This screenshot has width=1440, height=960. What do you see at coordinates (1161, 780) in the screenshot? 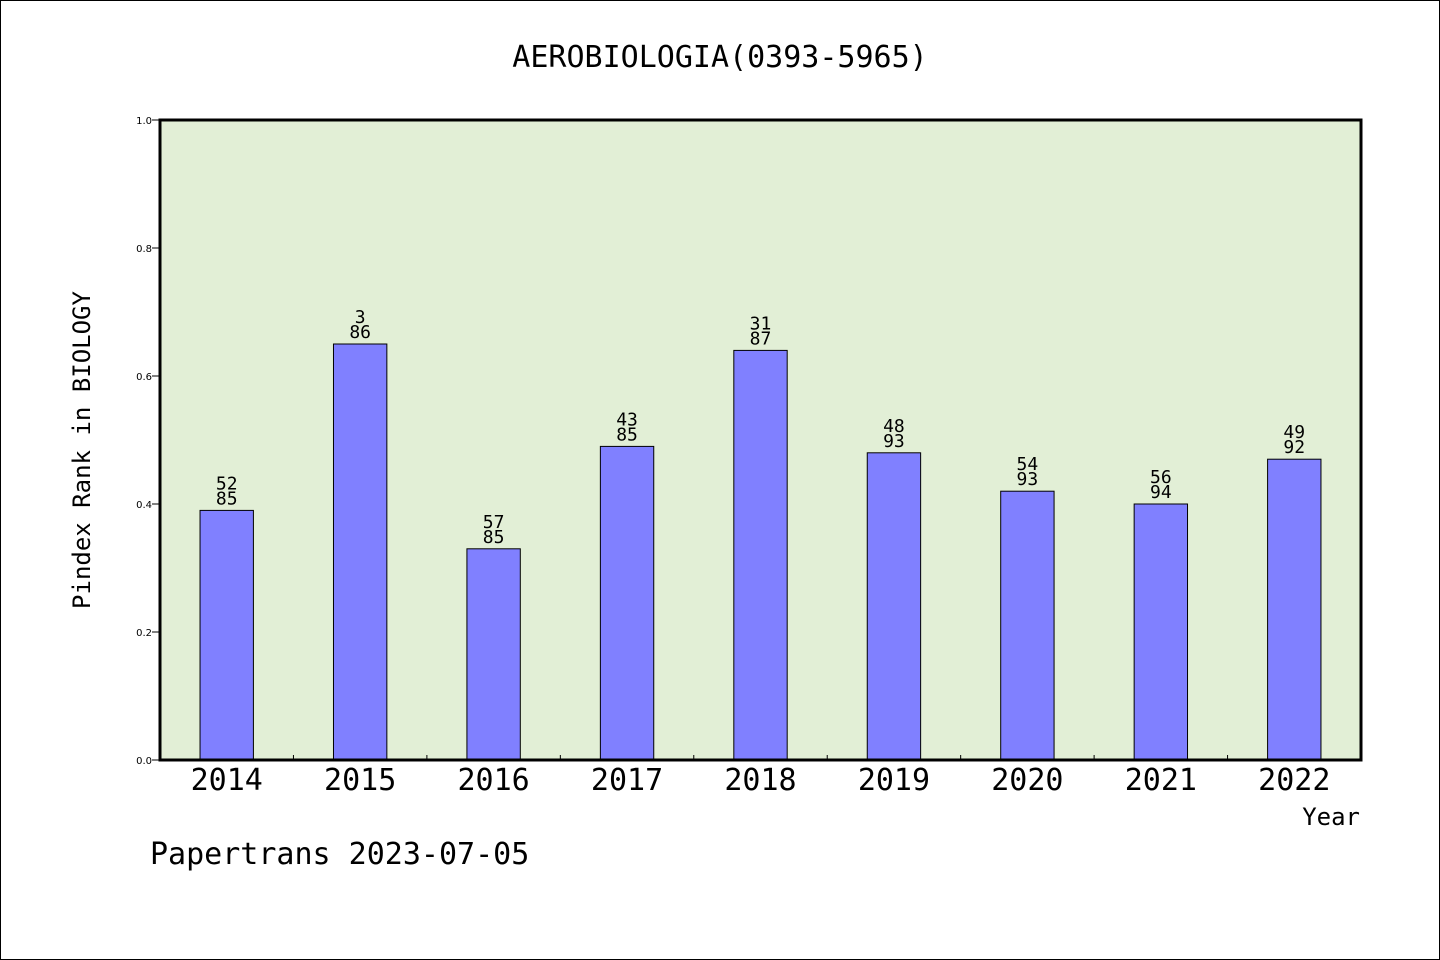
I see `x-tick-label: 2021` at bounding box center [1161, 780].